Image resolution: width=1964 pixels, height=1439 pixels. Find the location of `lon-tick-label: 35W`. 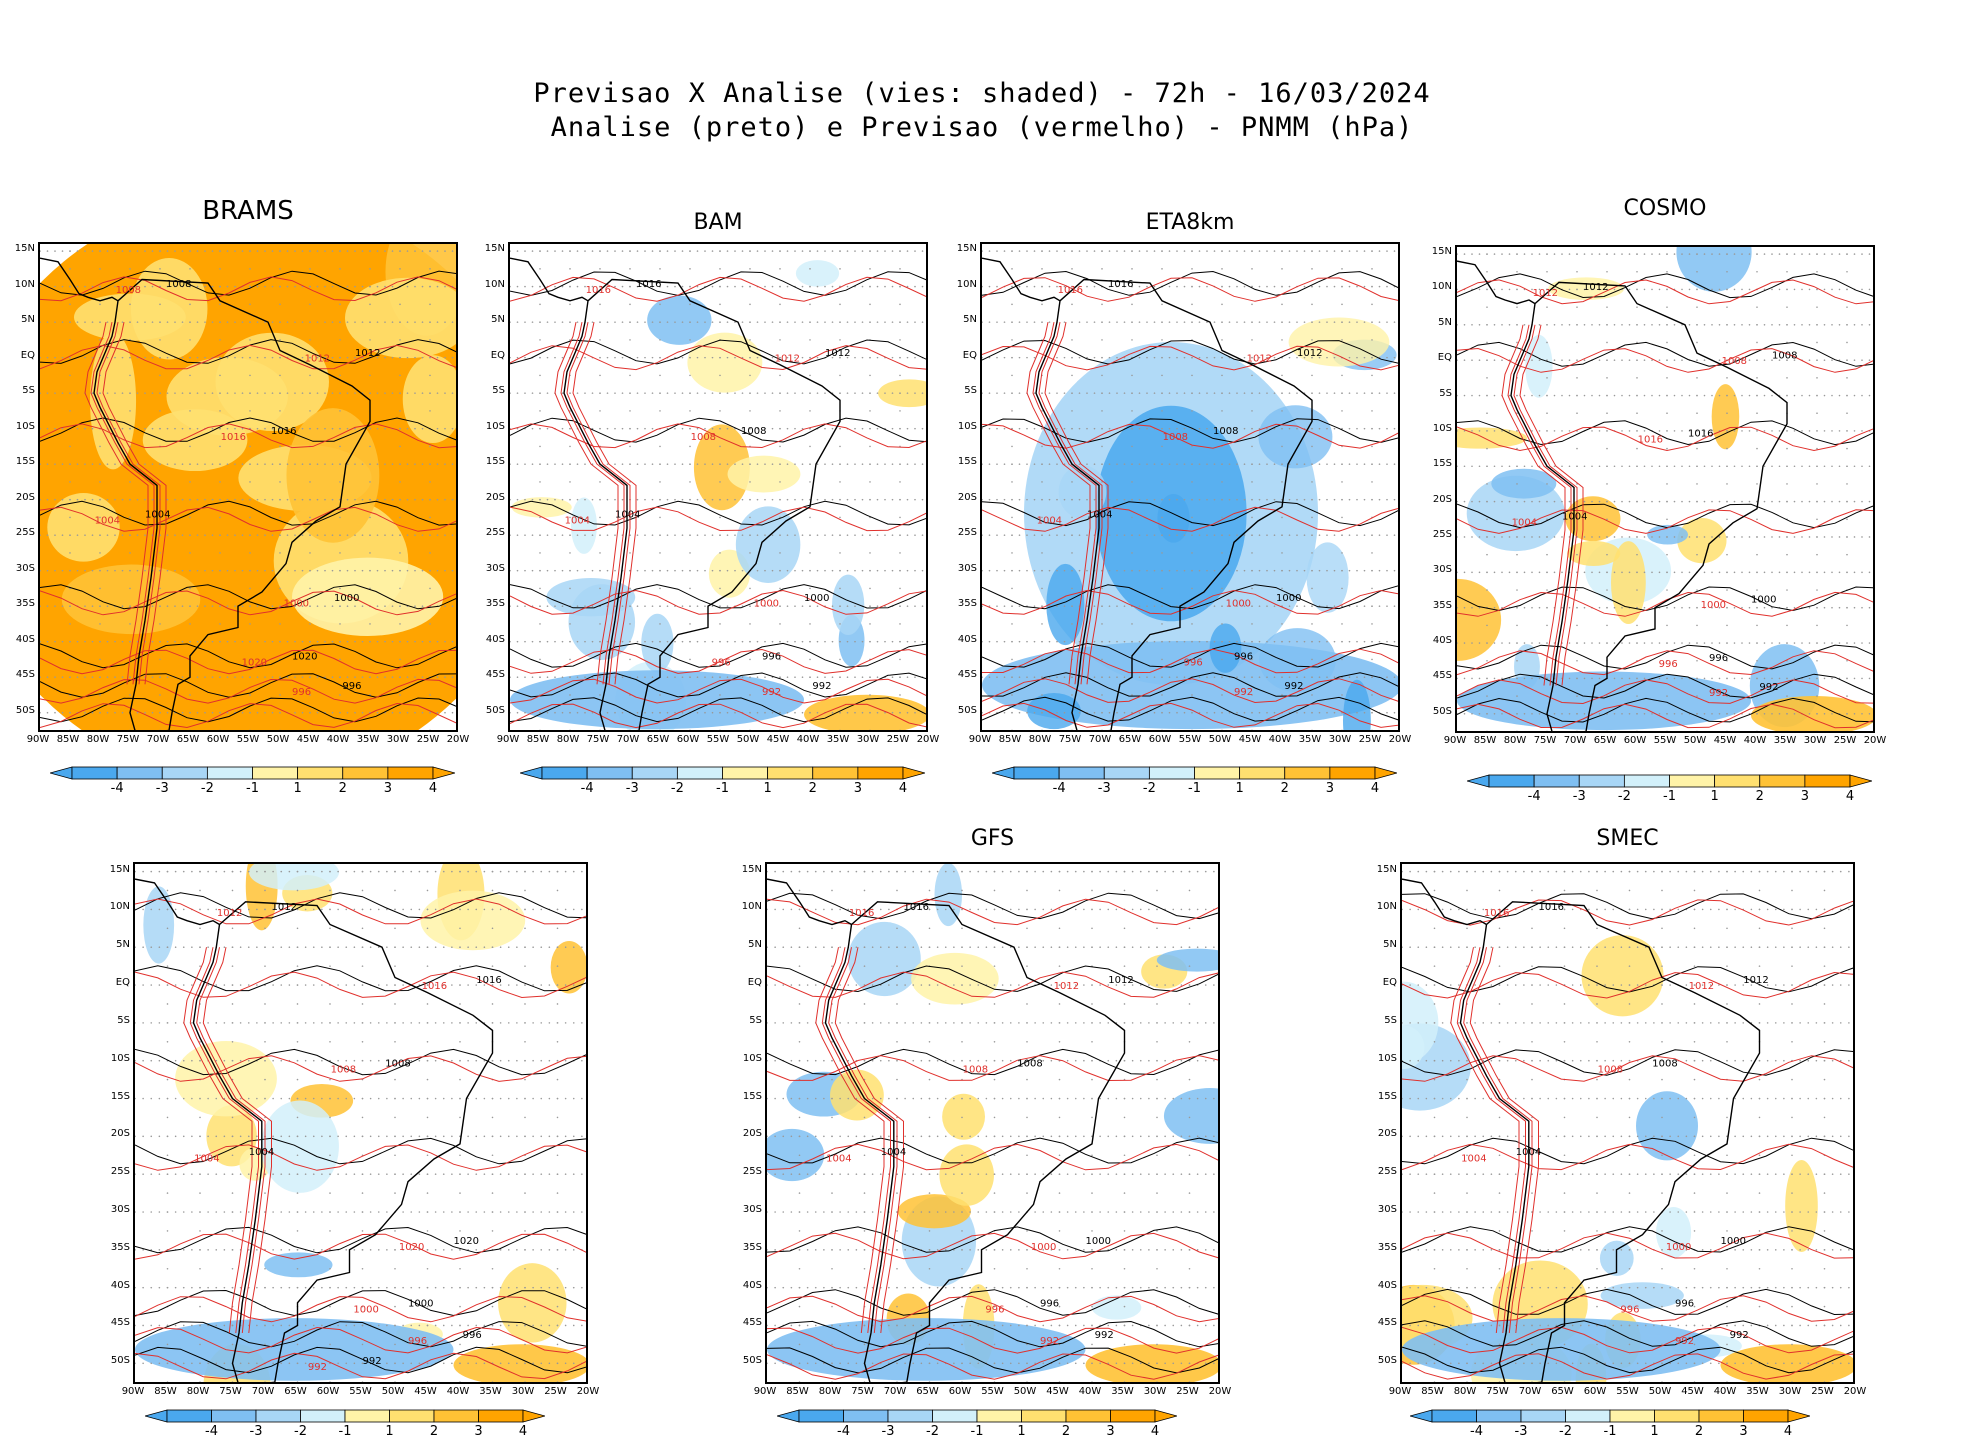

lon-tick-label: 35W is located at coordinates (838, 739).